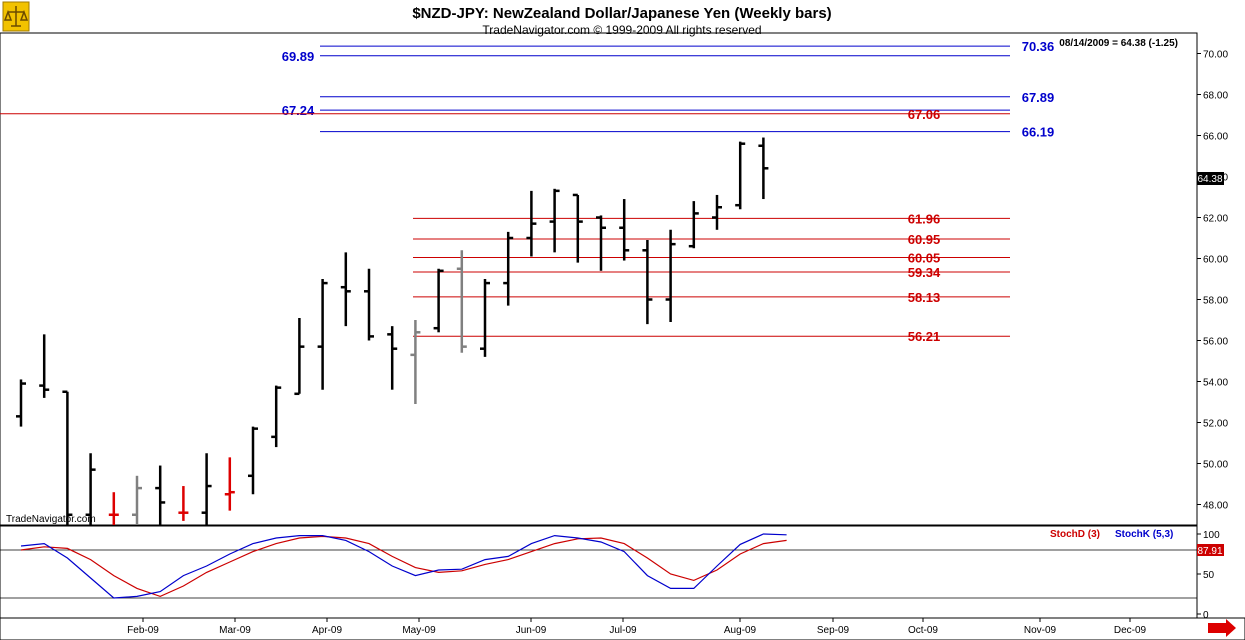 The image size is (1245, 640). Describe the element at coordinates (1075, 534) in the screenshot. I see `stochd-legend: StochD (3)` at that location.